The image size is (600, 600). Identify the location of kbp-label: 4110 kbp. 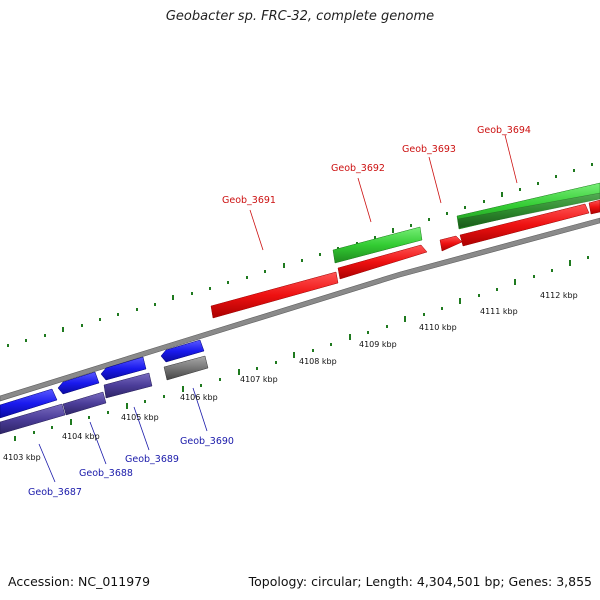
(438, 327).